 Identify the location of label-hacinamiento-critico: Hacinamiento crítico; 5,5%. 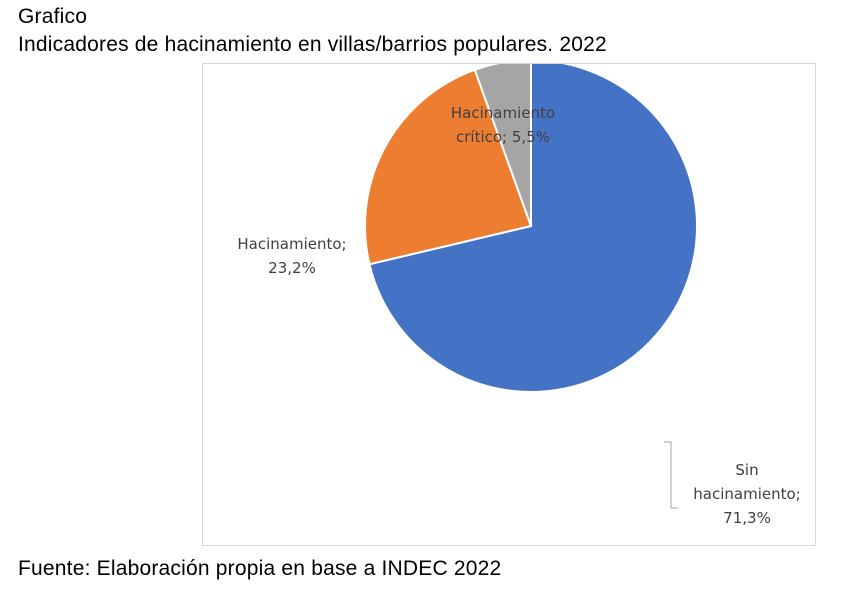
(503, 125).